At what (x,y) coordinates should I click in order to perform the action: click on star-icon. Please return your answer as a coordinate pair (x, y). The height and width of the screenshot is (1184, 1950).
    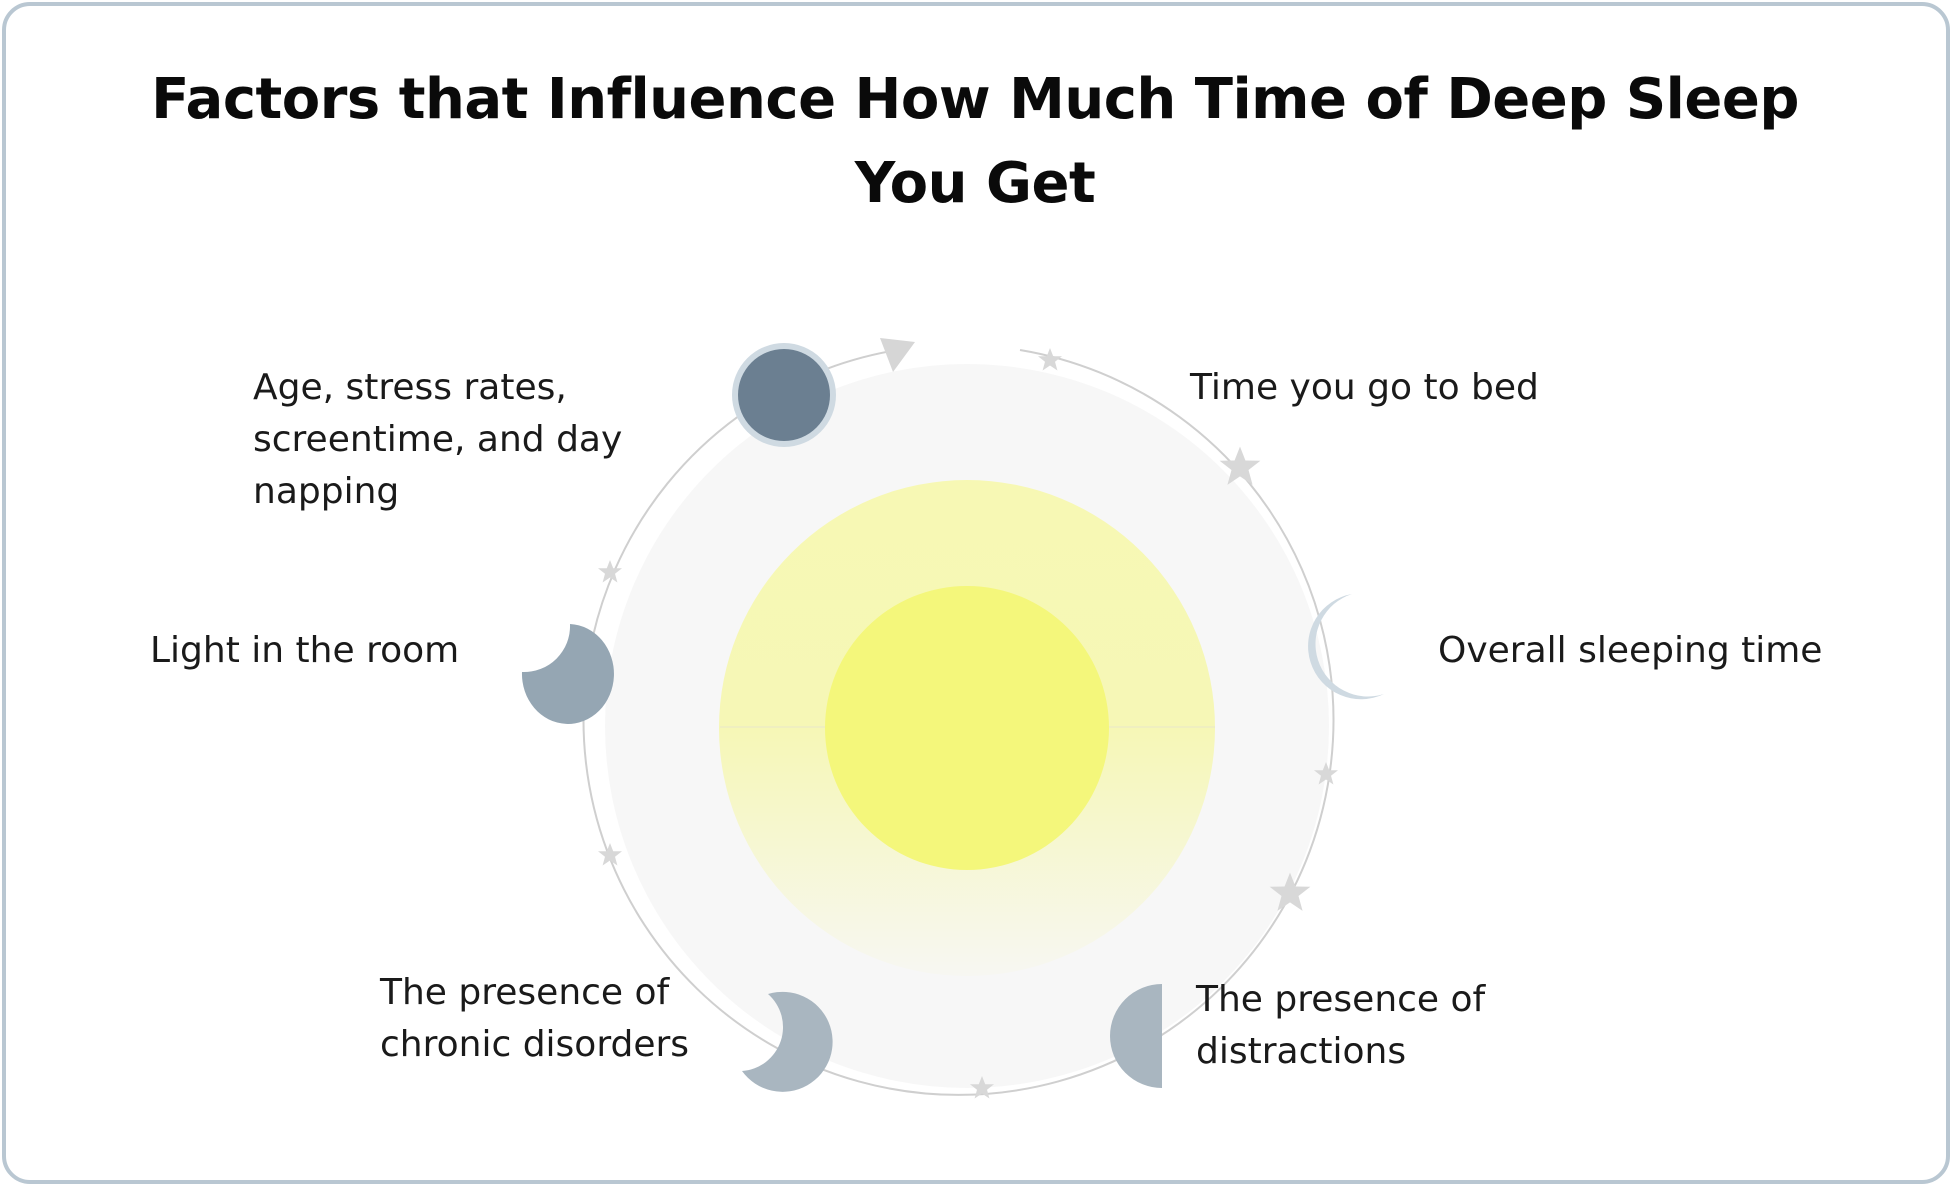
    Looking at the image, I should click on (610, 854).